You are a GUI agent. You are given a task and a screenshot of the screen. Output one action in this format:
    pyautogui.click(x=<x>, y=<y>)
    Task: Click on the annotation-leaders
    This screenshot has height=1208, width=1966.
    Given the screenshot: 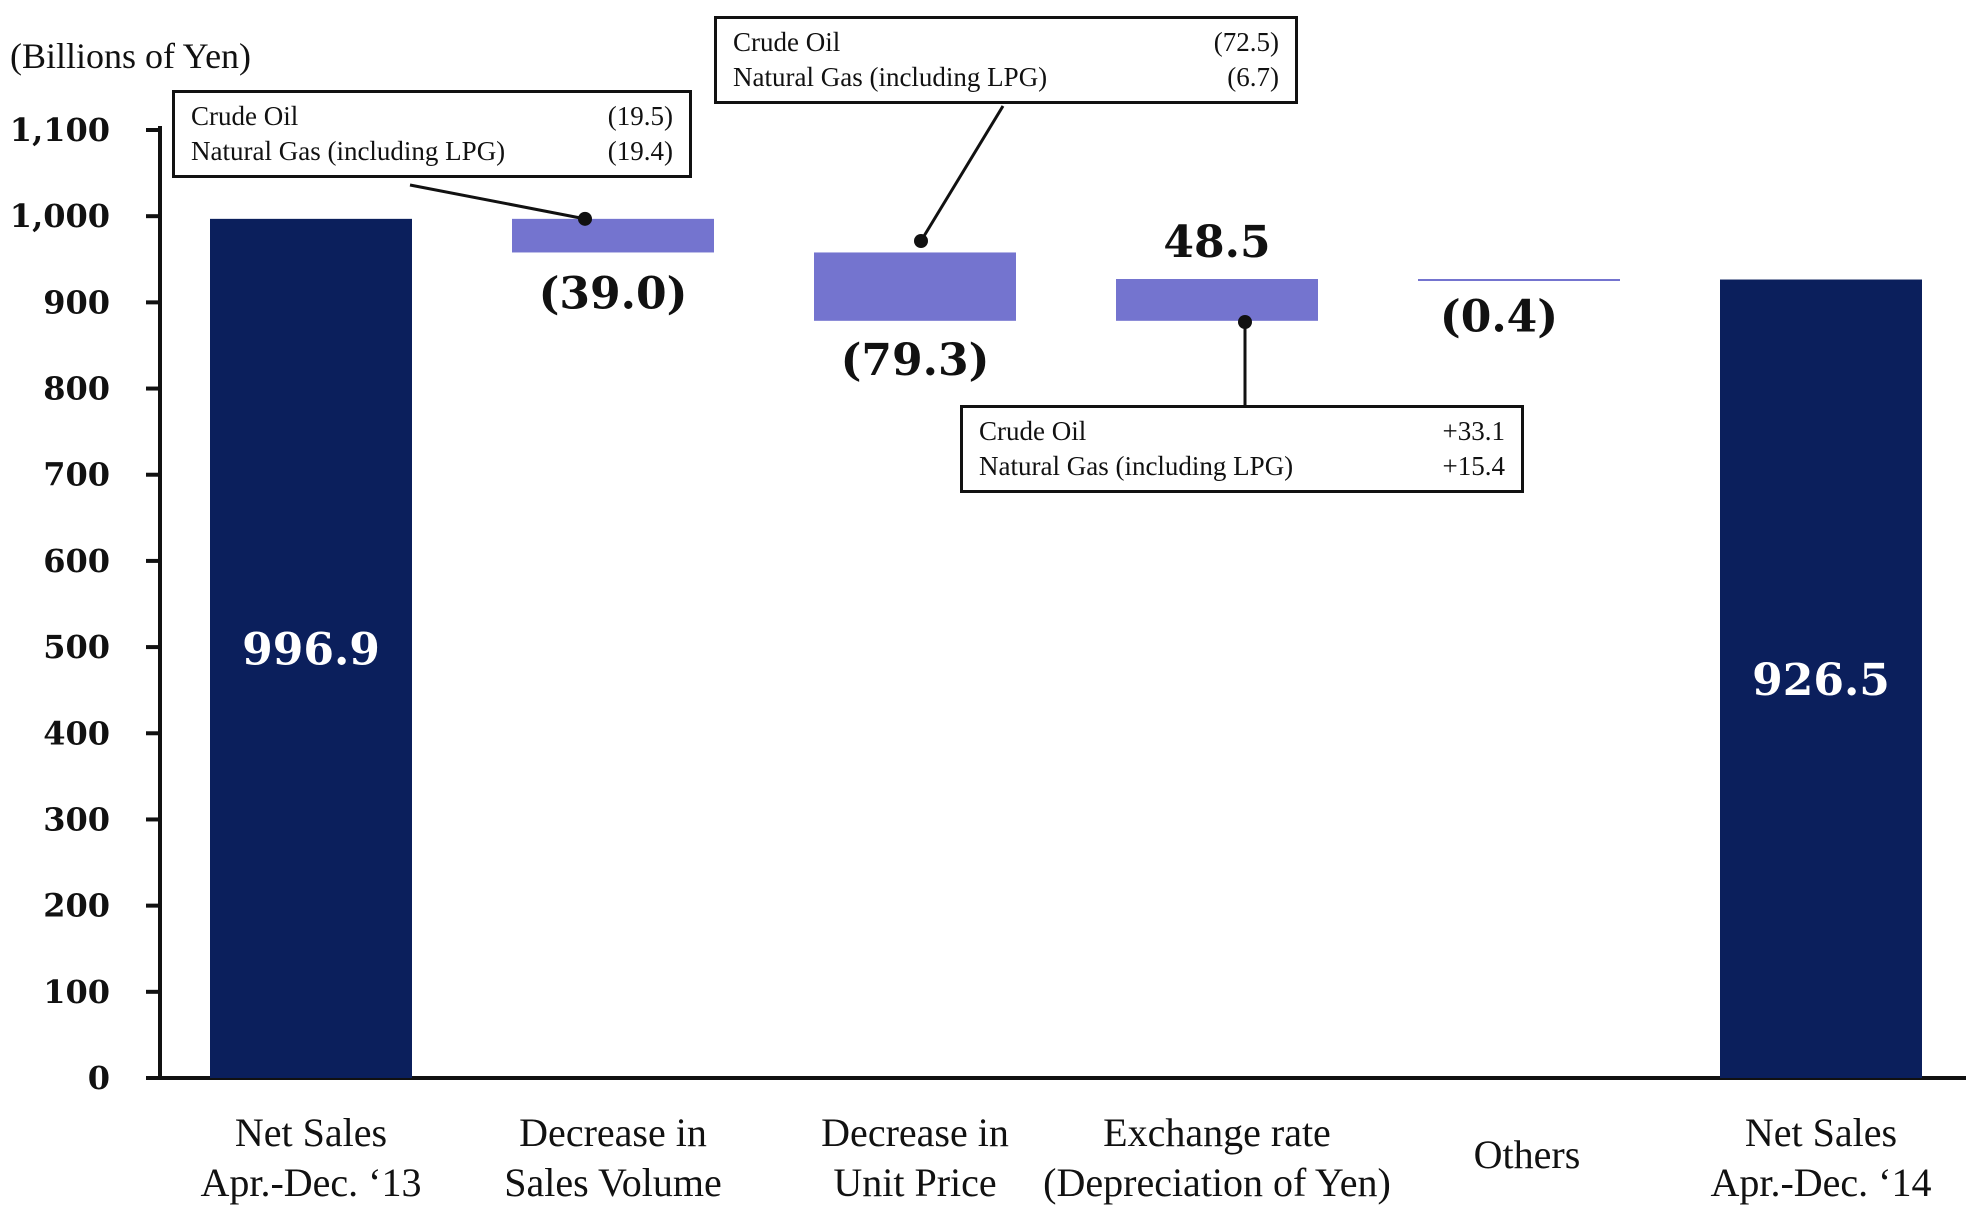 What is the action you would take?
    pyautogui.click(x=830, y=255)
    